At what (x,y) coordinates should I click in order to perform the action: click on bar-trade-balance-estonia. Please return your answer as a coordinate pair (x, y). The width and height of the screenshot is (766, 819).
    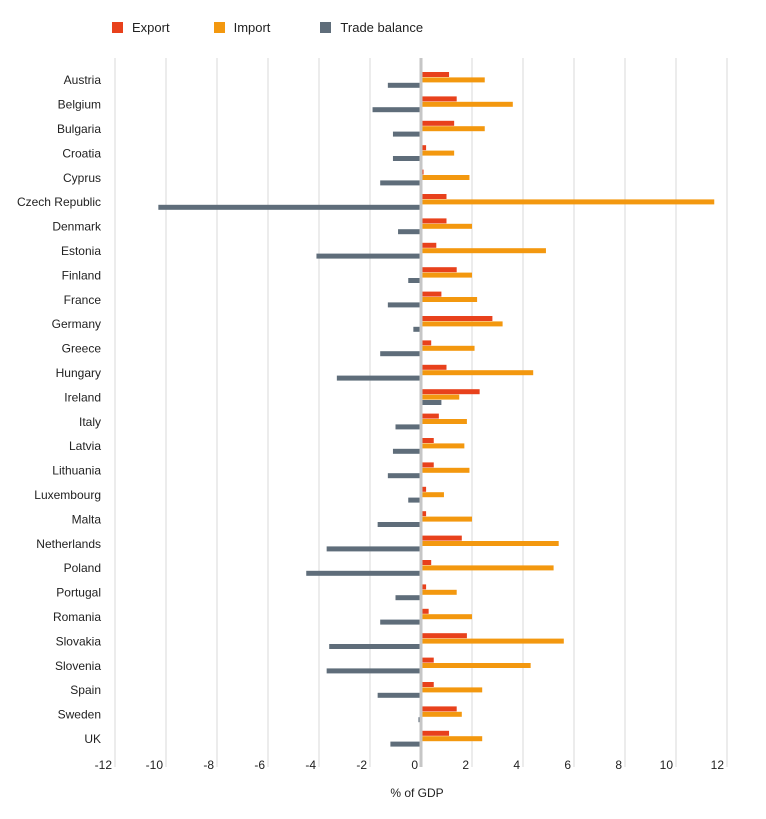
    Looking at the image, I should click on (368, 256).